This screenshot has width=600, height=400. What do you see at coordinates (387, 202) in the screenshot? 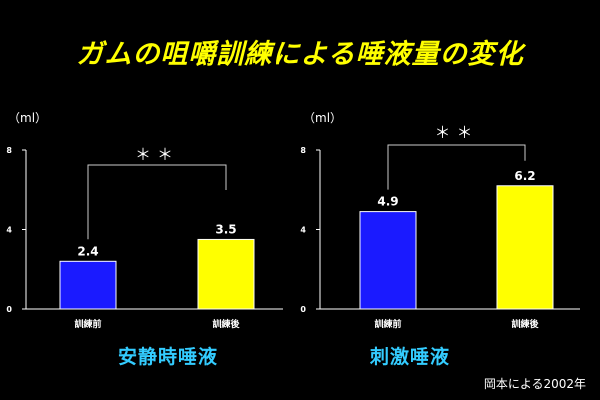
I see `bar-value-label: 4.9` at bounding box center [387, 202].